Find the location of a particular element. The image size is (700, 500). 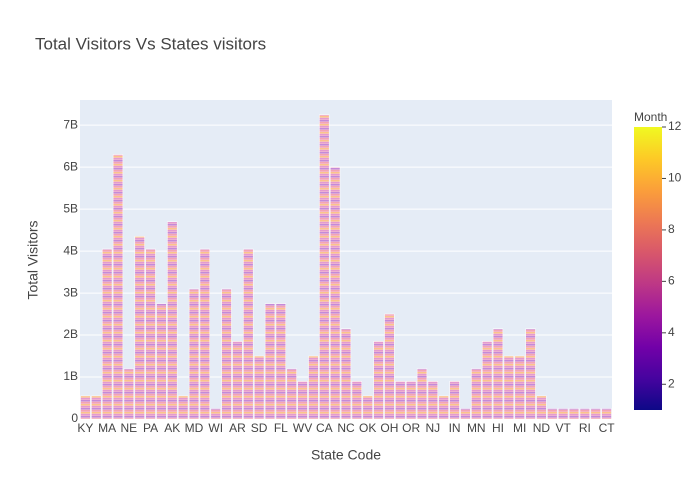

y-tick-label: 5B is located at coordinates (70, 208).